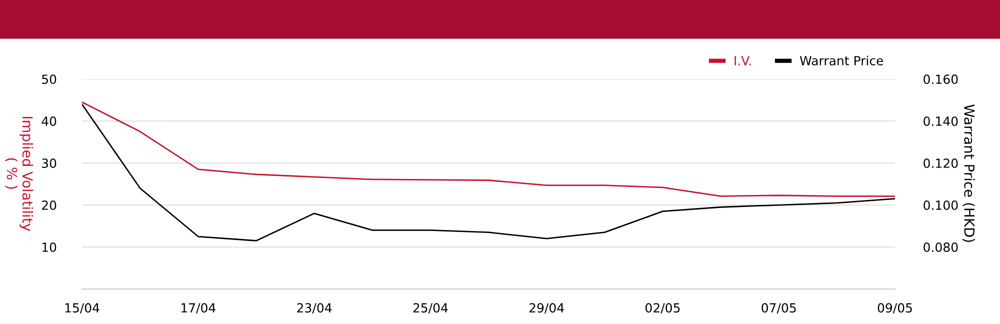 The height and width of the screenshot is (324, 1000). Describe the element at coordinates (546, 308) in the screenshot. I see `x-tick-label: 29/04` at that location.